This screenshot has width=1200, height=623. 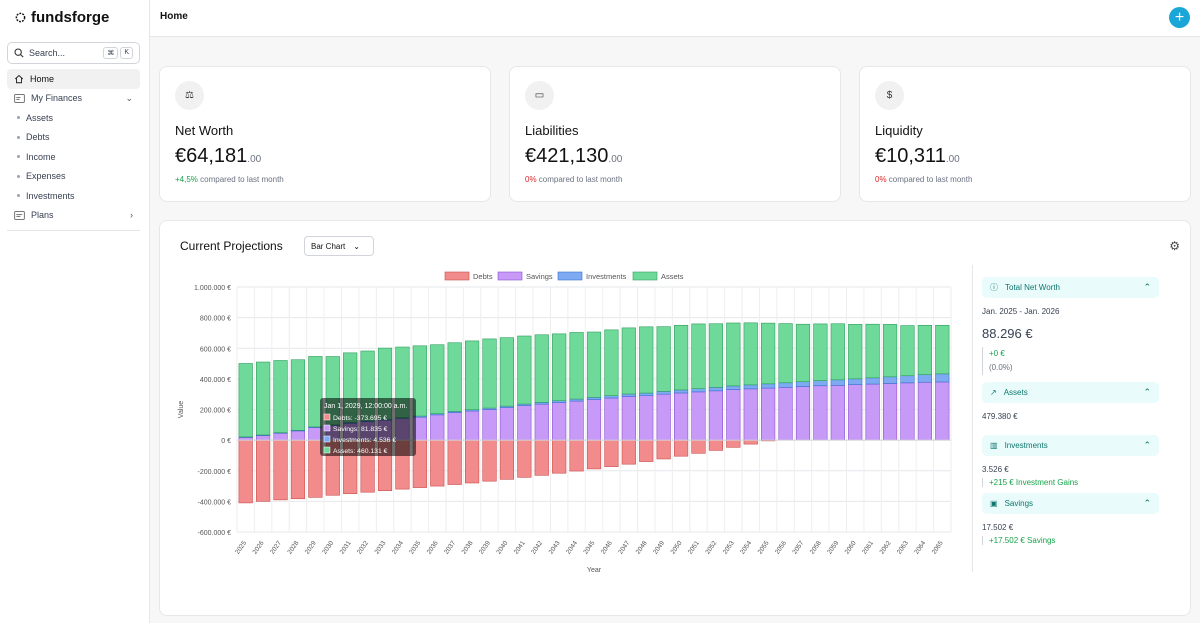 I want to click on nav-income: Income, so click(x=73, y=157).